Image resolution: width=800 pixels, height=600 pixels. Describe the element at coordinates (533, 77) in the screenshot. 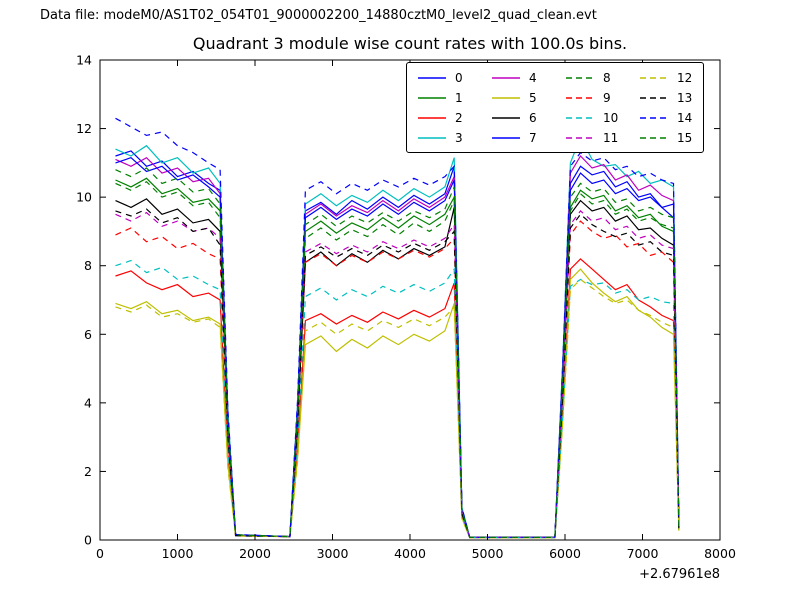

I see `legend-label: 4` at that location.